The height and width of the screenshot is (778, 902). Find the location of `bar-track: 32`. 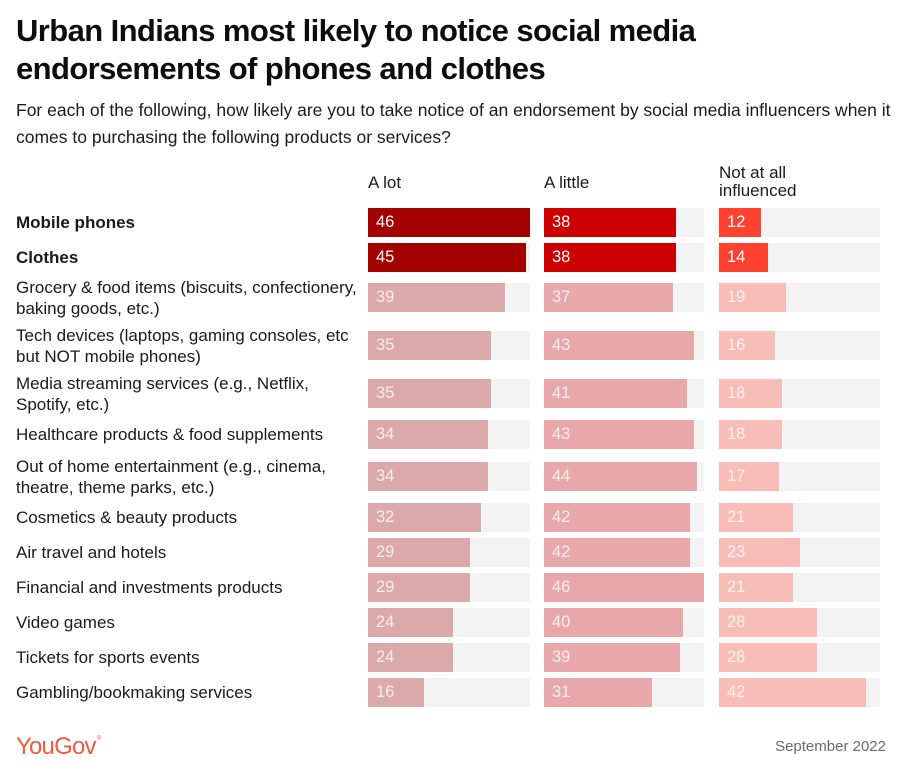

bar-track: 32 is located at coordinates (449, 517).